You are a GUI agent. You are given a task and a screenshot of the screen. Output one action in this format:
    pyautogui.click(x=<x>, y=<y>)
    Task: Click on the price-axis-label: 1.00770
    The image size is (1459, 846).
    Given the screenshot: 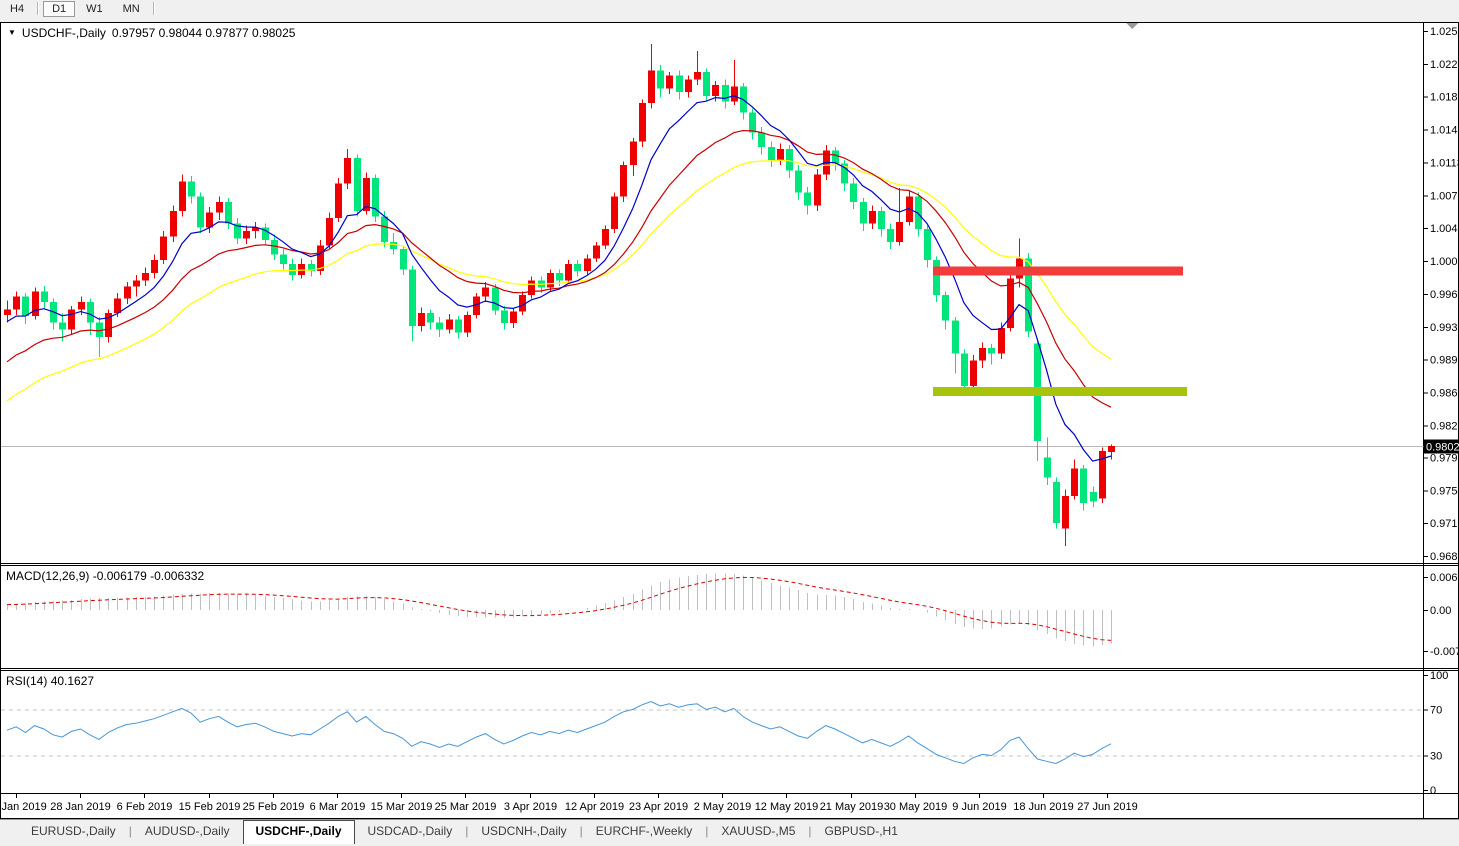 What is the action you would take?
    pyautogui.click(x=1444, y=196)
    